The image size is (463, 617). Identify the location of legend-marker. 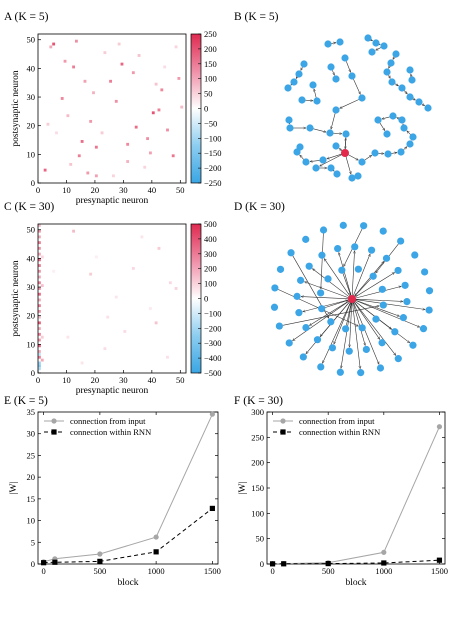
(283, 432).